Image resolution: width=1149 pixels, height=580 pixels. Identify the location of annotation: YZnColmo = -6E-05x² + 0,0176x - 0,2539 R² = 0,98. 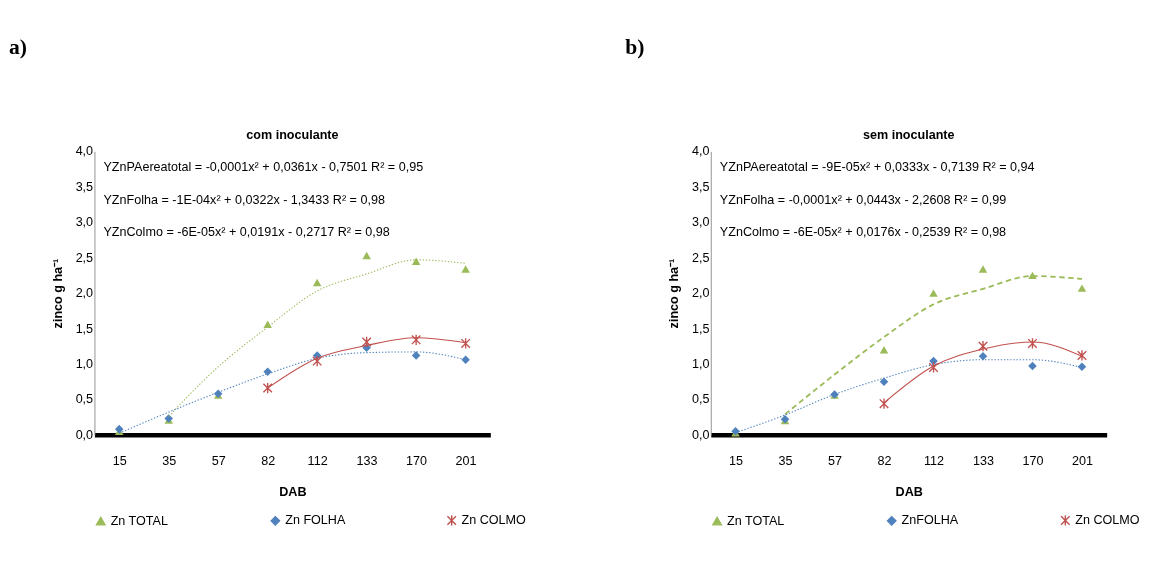
(863, 231).